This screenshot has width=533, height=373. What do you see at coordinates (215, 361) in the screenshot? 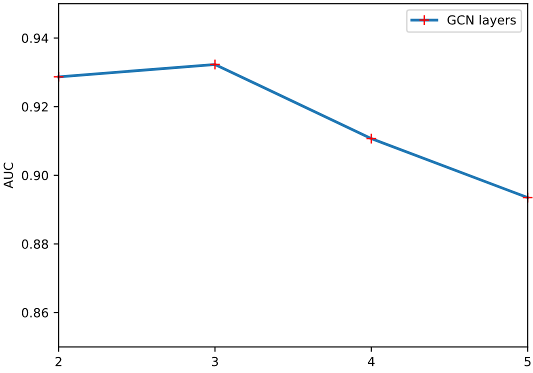
I see `x-tick-label: 3` at bounding box center [215, 361].